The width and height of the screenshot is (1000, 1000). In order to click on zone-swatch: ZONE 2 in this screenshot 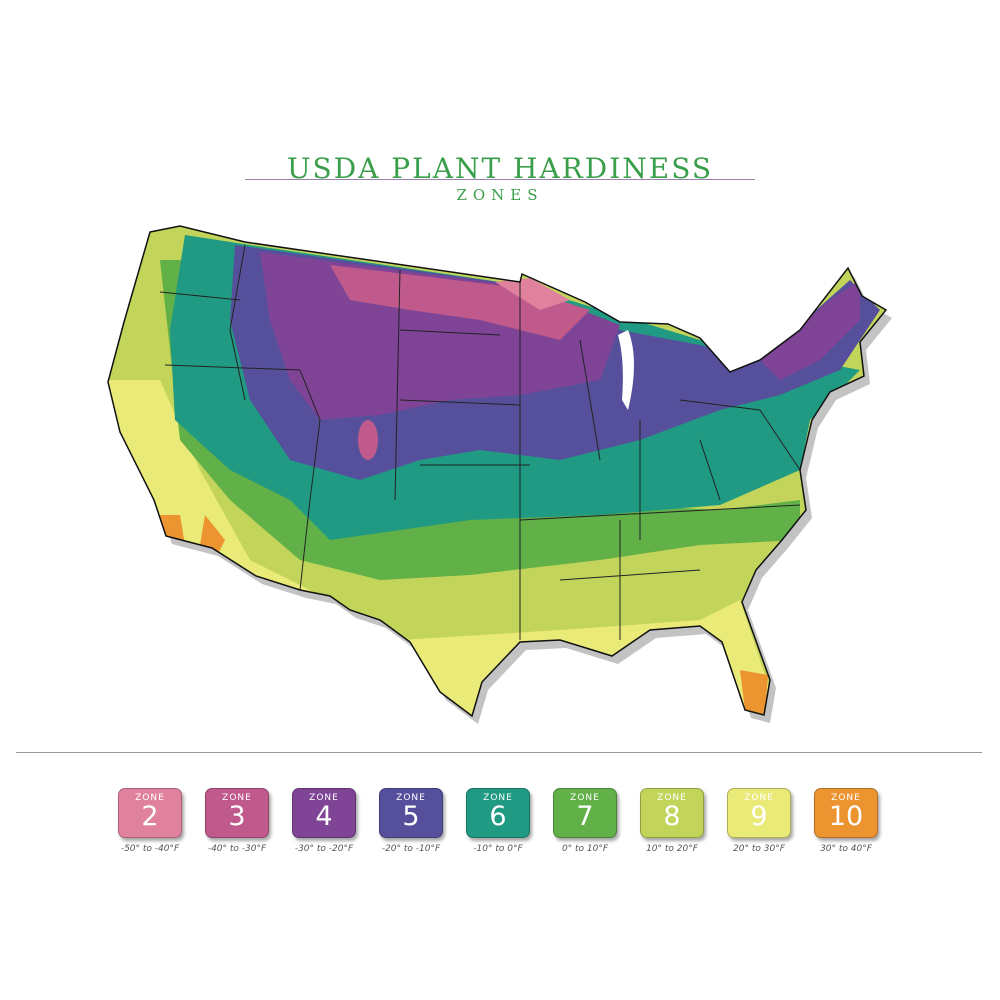, I will do `click(150, 813)`.